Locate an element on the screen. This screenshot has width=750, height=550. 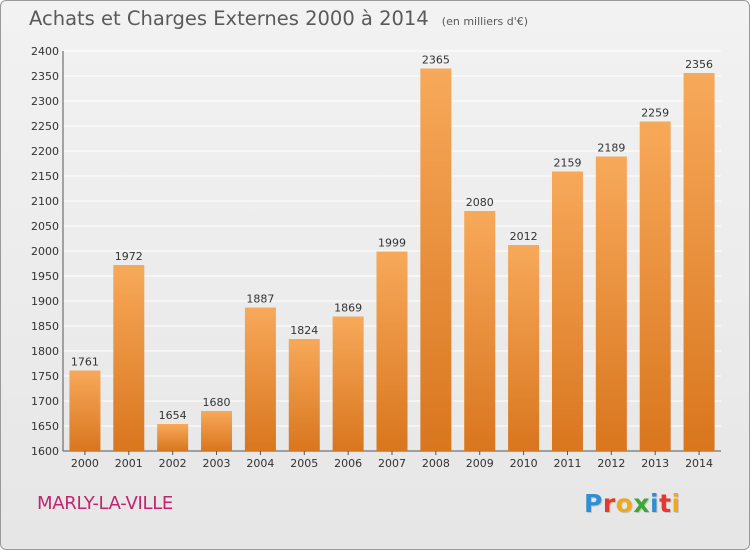
x-tick-label: 2000 is located at coordinates (85, 463).